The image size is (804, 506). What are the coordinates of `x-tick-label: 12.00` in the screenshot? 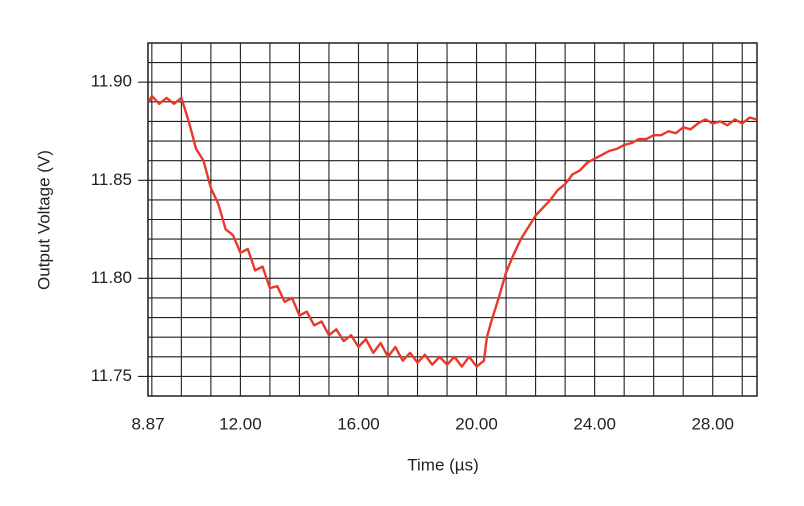 It's located at (240, 423).